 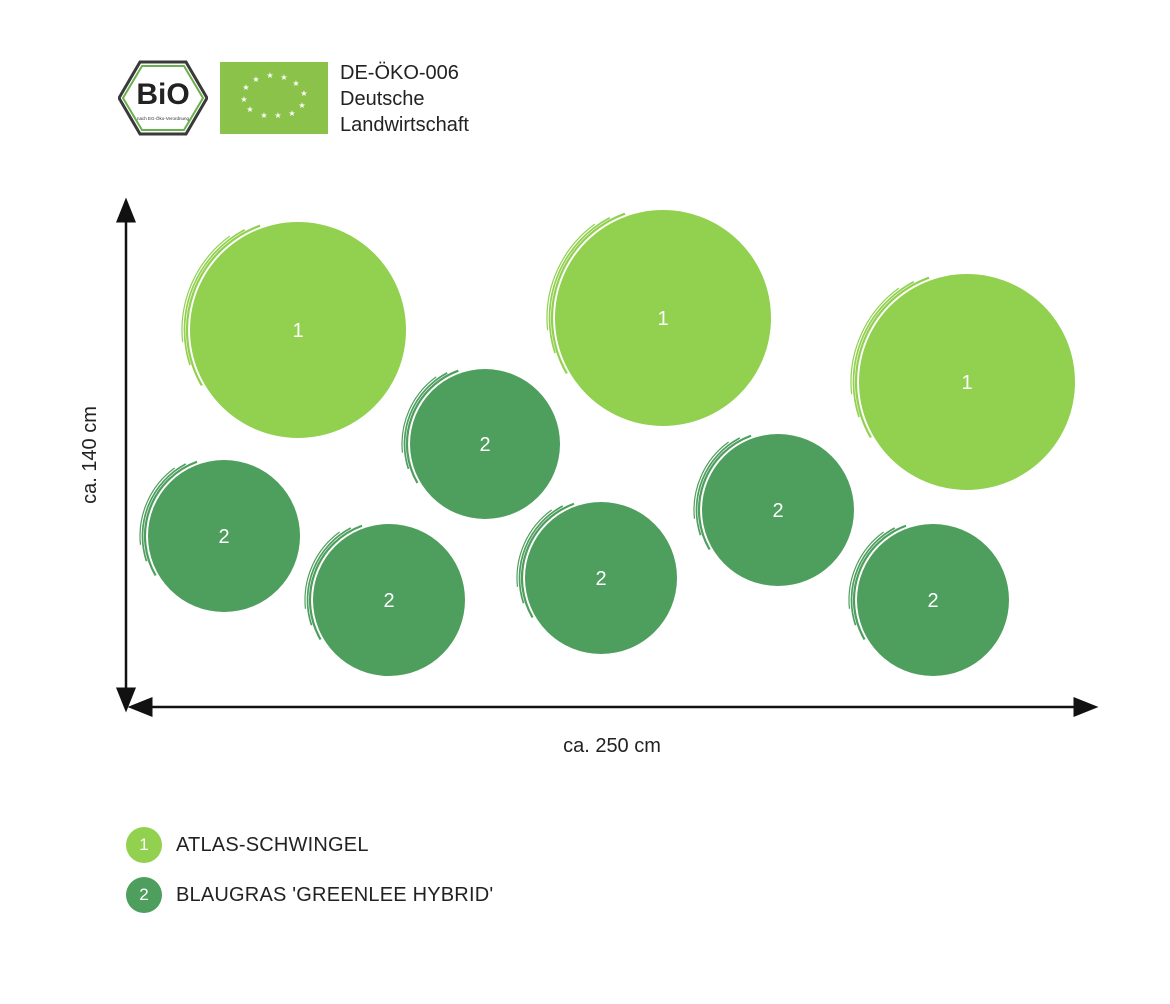 I want to click on plant-2-circle-6: 2, so click(x=384, y=600).